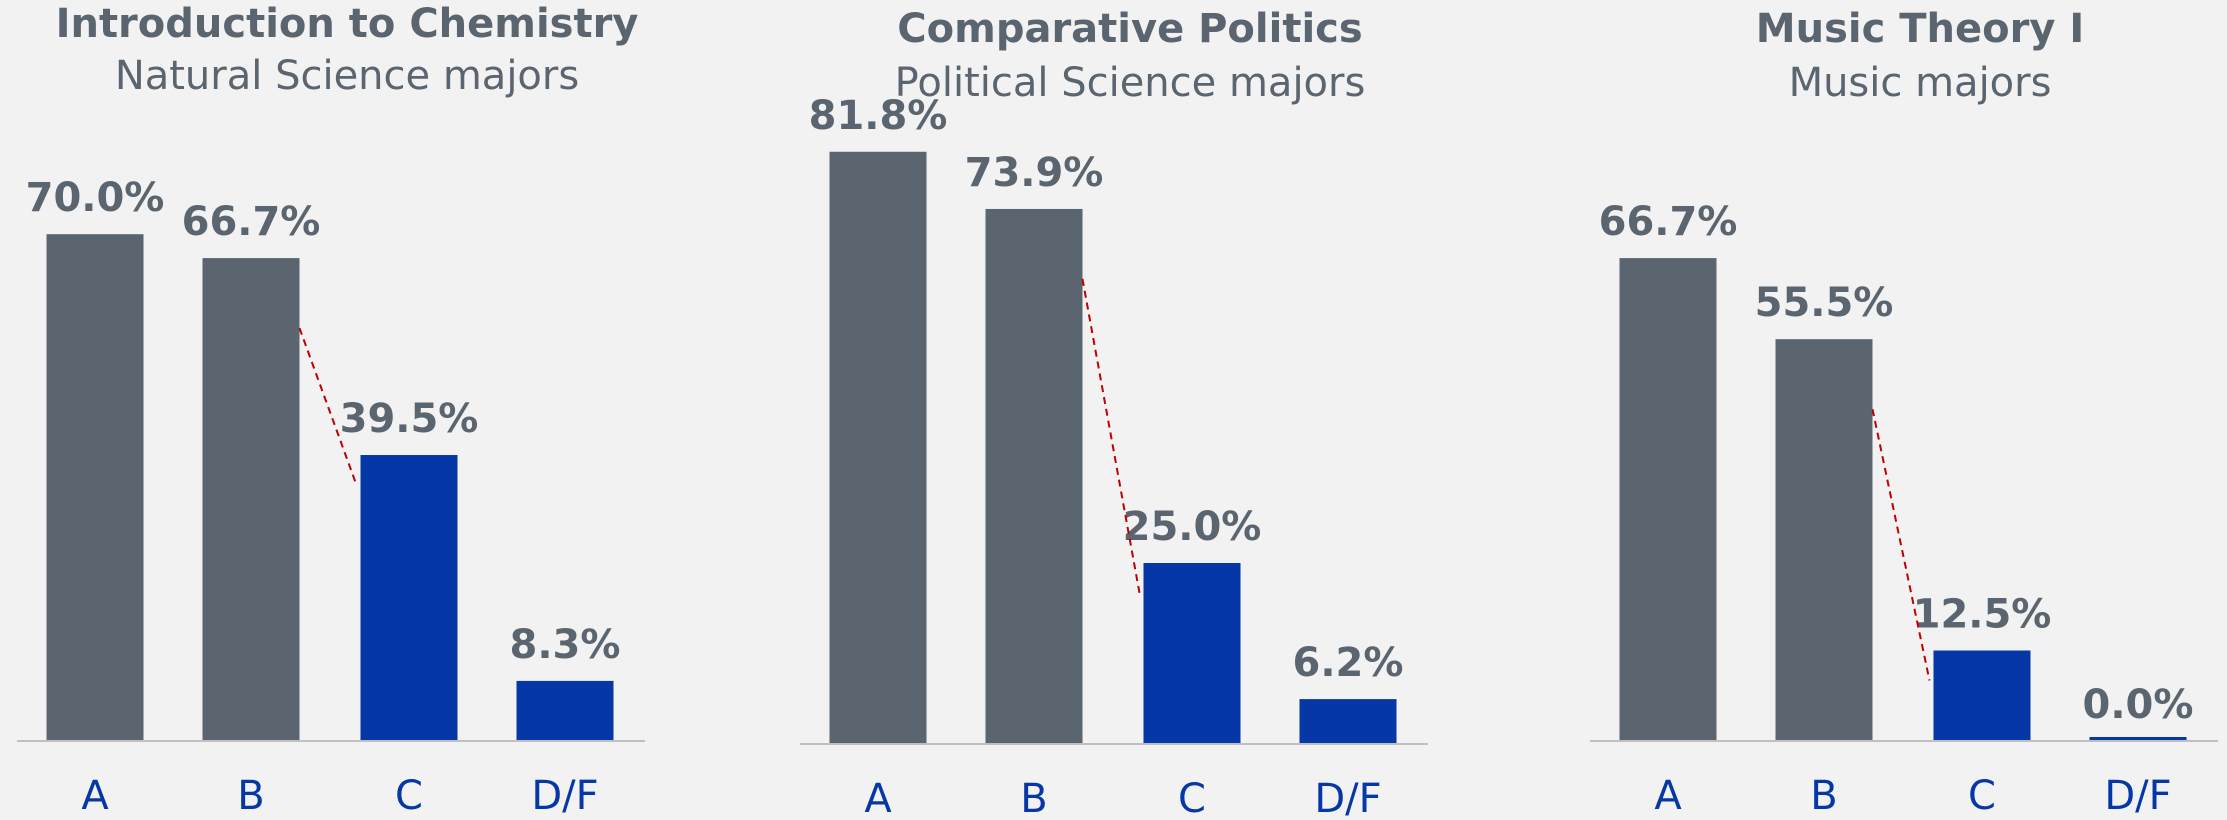 The image size is (2227, 820). Describe the element at coordinates (565, 645) in the screenshot. I see `value-label: 8.3%` at that location.